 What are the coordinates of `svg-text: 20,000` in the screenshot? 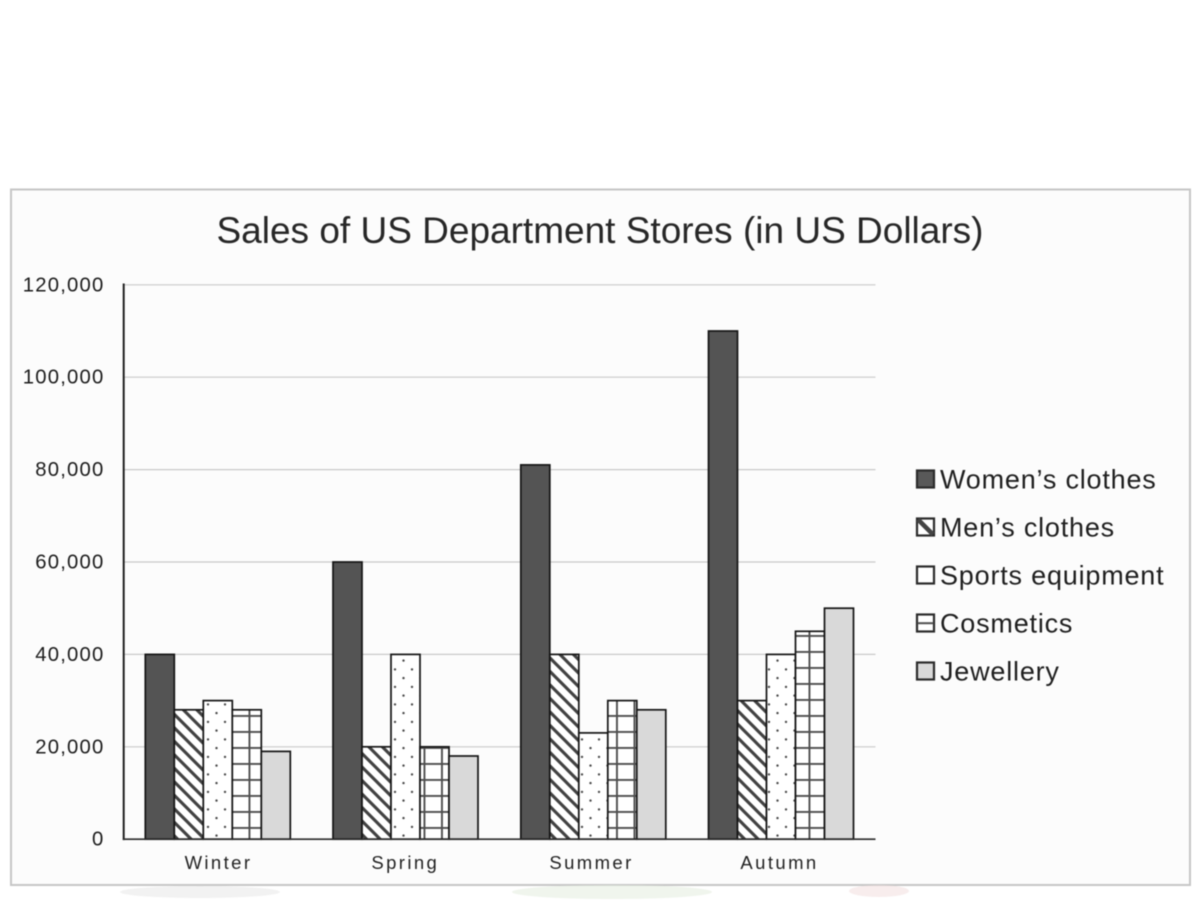 It's located at (69, 747).